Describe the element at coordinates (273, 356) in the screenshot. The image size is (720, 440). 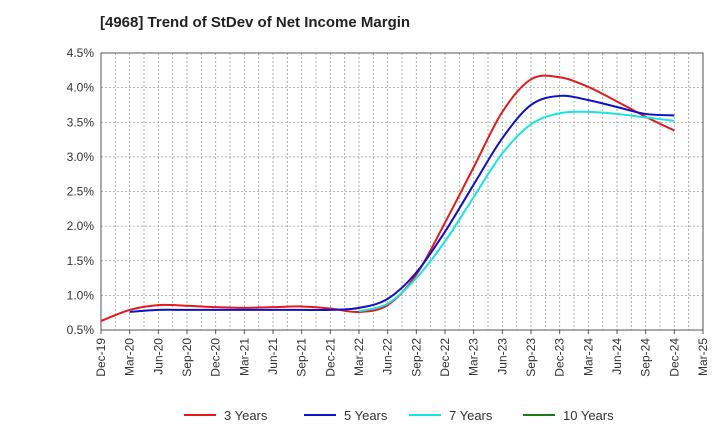
I see `x-tick-label: Jun-21` at that location.